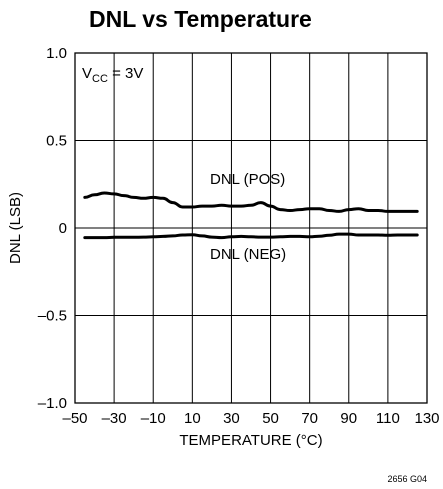 This screenshot has width=443, height=489. What do you see at coordinates (114, 418) in the screenshot?
I see `x-tick-label: –30` at bounding box center [114, 418].